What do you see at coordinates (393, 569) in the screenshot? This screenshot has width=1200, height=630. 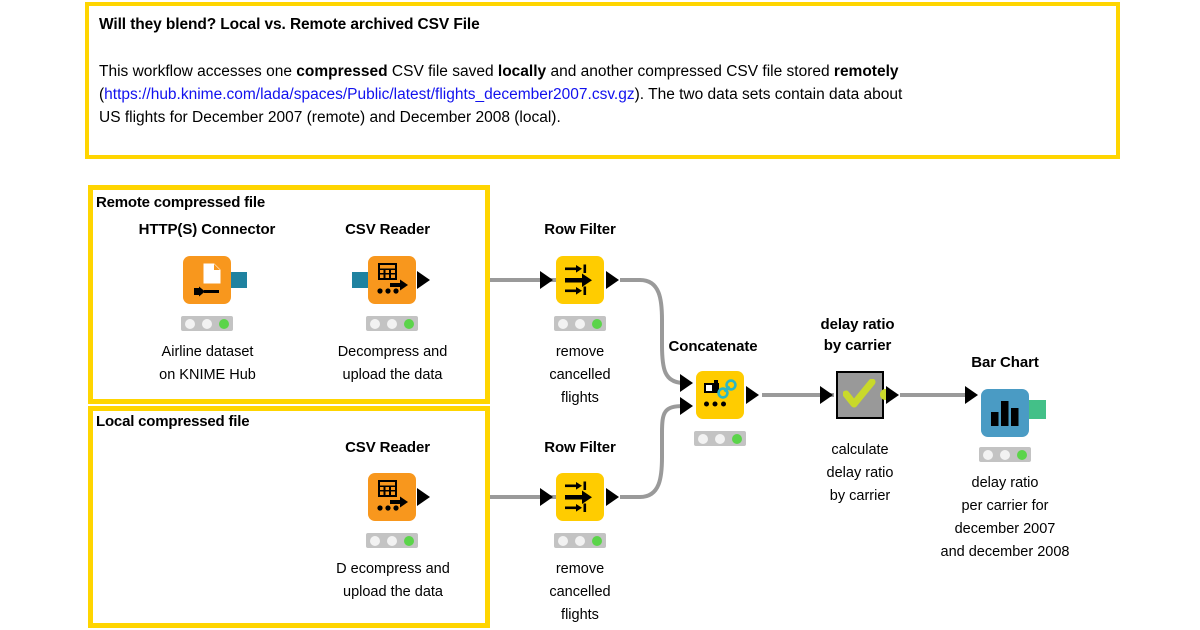 I see `csvl-note-1: D ecompress and` at bounding box center [393, 569].